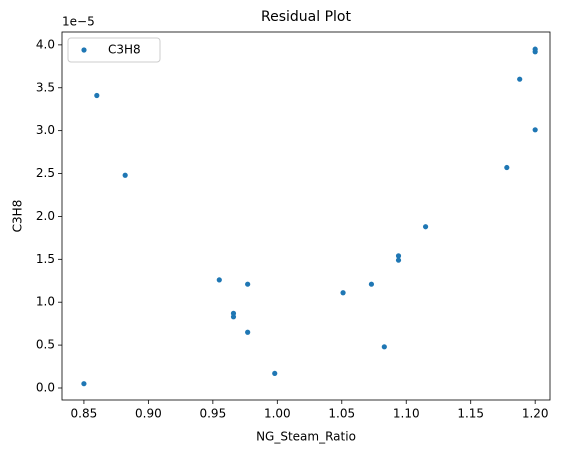 This screenshot has width=567, height=455. Describe the element at coordinates (84, 414) in the screenshot. I see `x-tick-label: 0.85` at that location.